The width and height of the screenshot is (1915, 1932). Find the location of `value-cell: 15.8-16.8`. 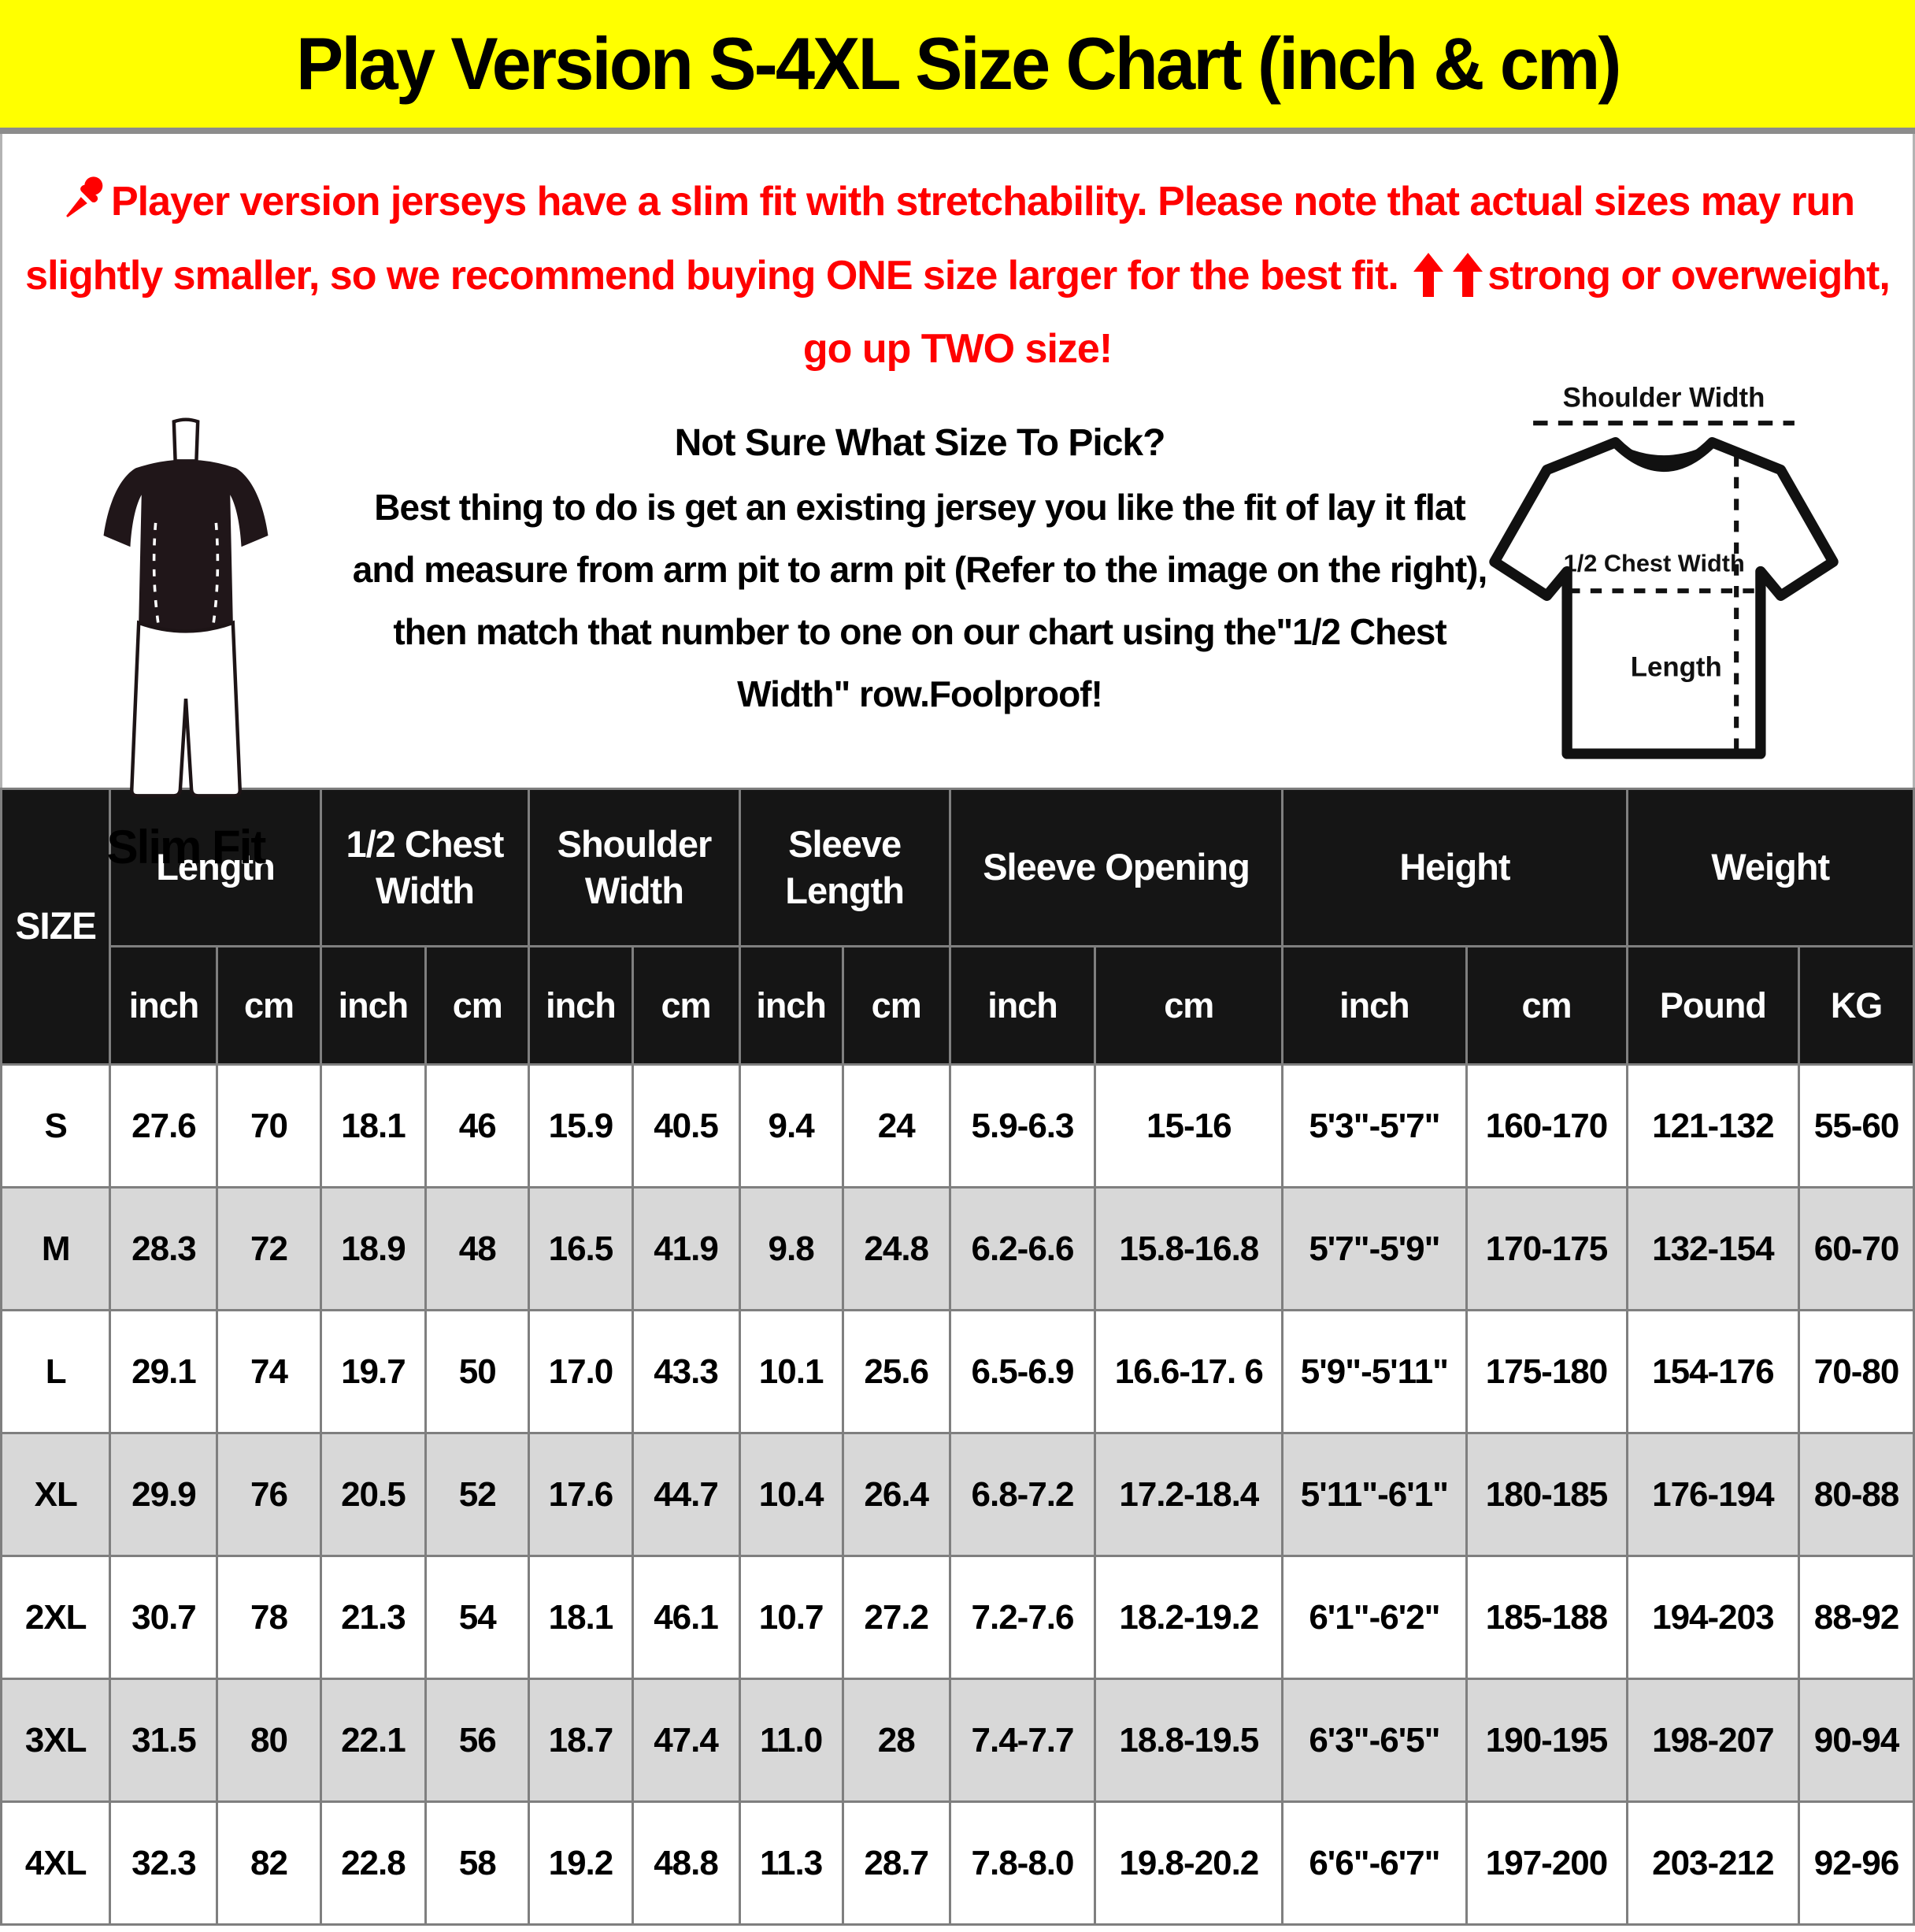

value-cell: 15.8-16.8 is located at coordinates (1189, 1249).